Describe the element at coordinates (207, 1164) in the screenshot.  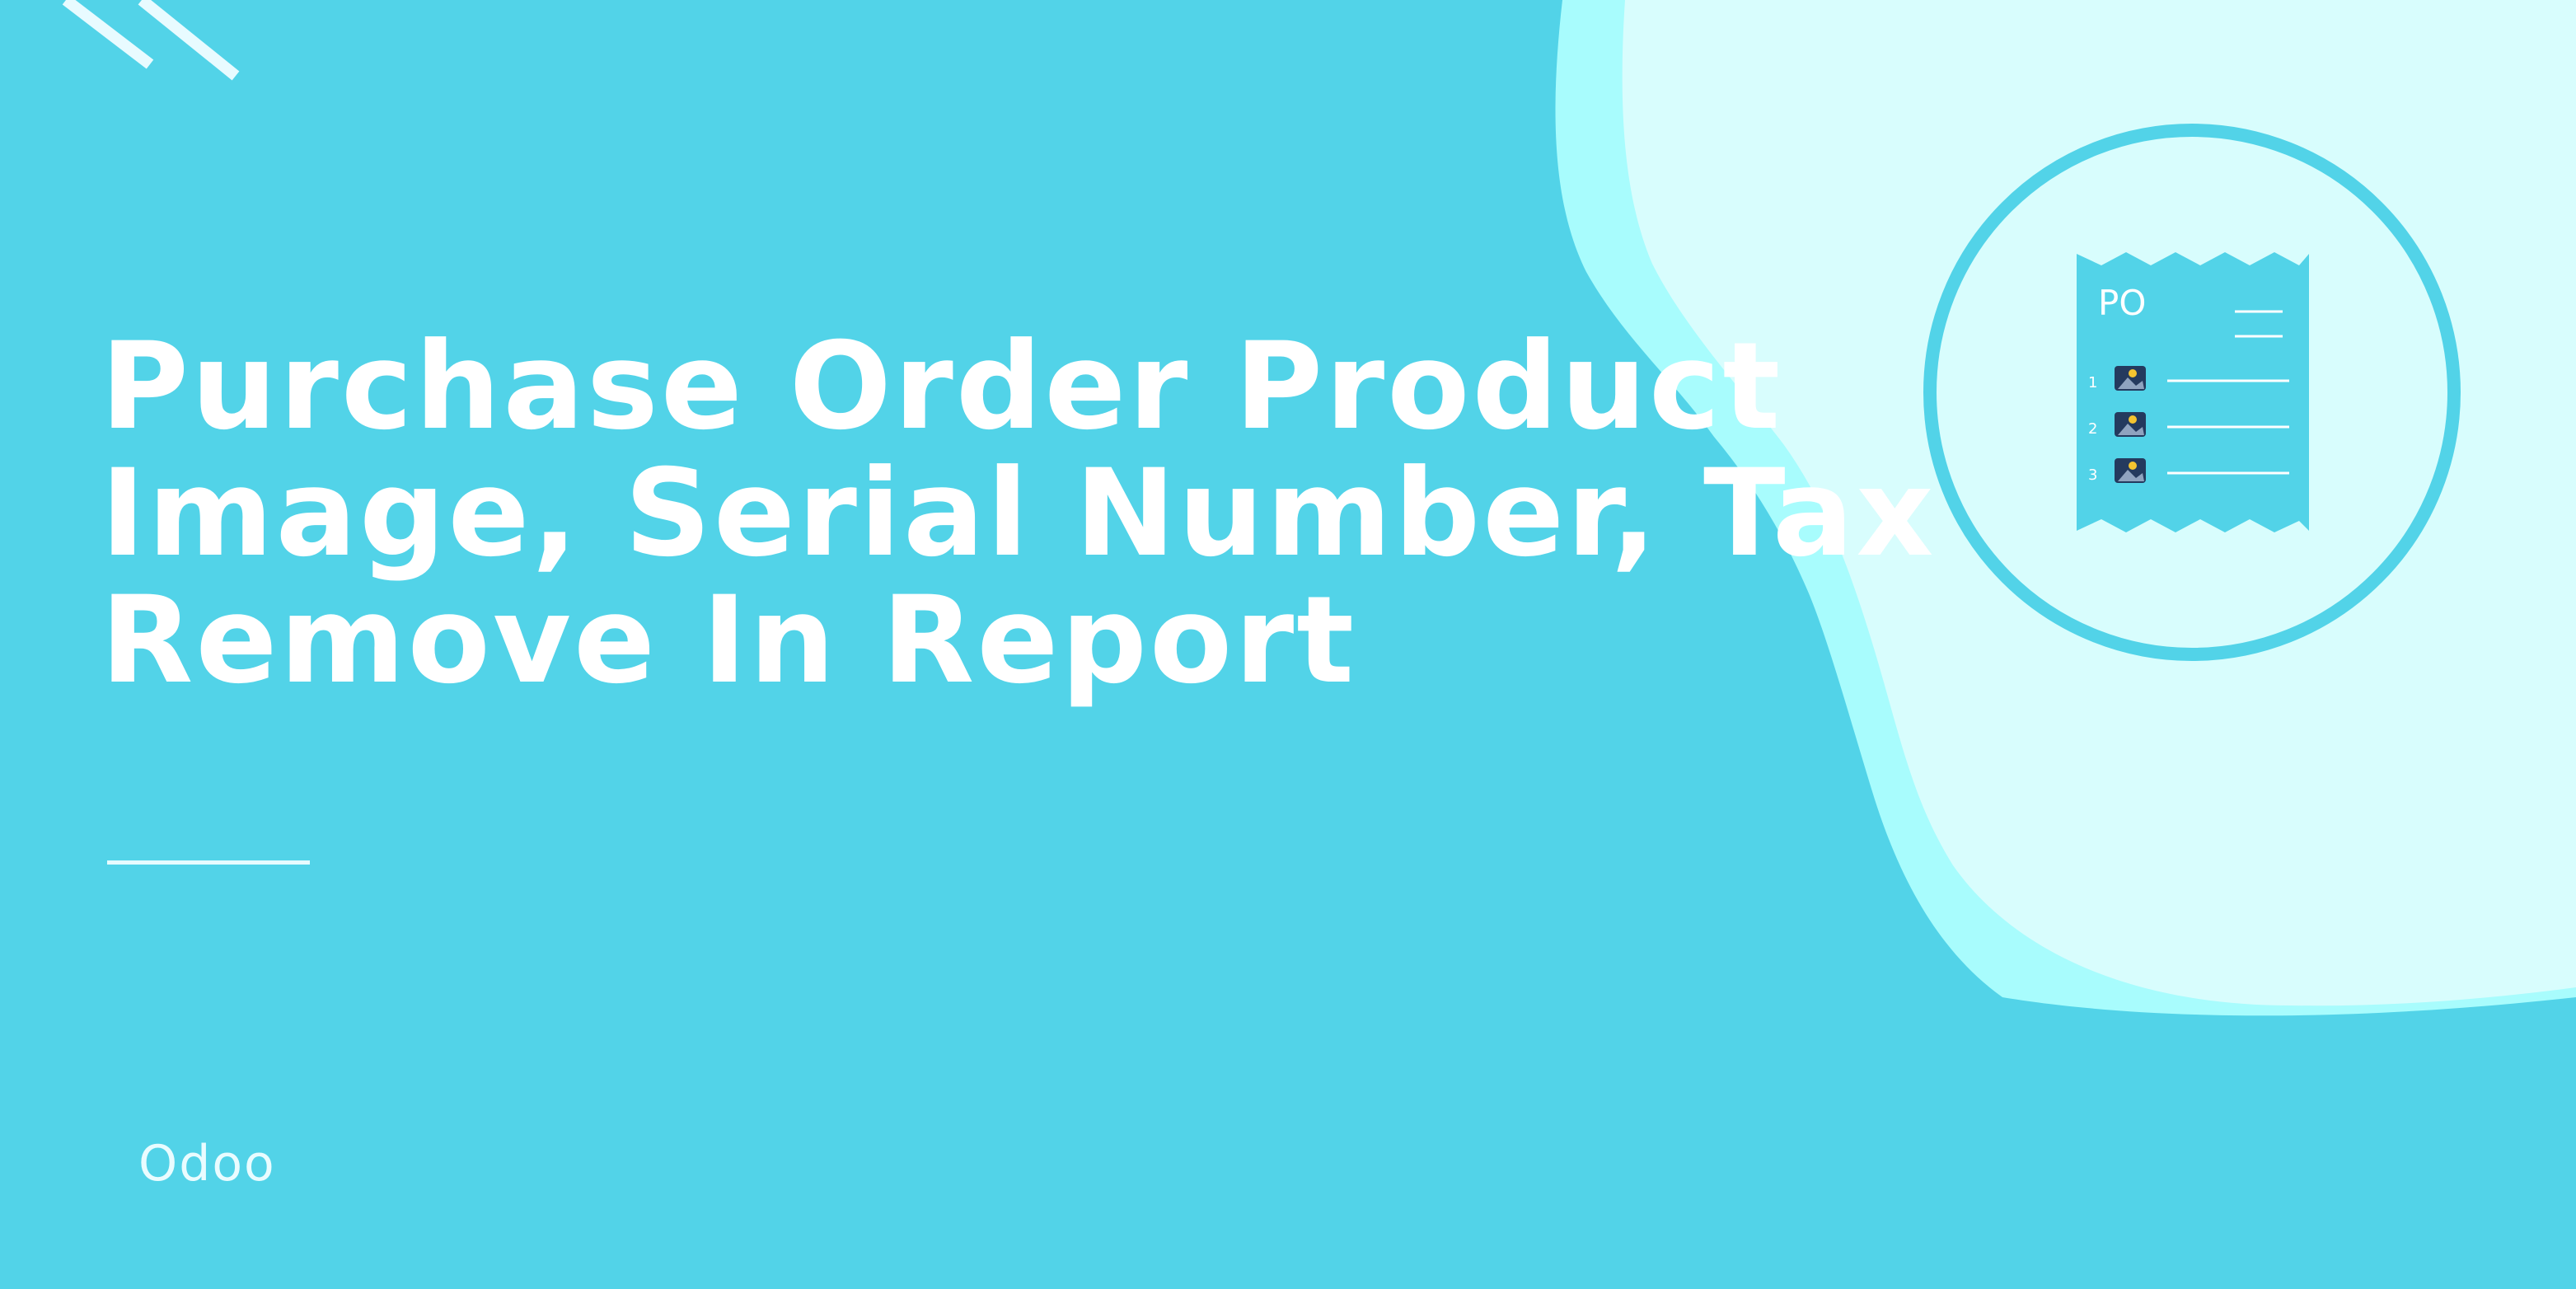
I see `brand-name: Odoo` at that location.